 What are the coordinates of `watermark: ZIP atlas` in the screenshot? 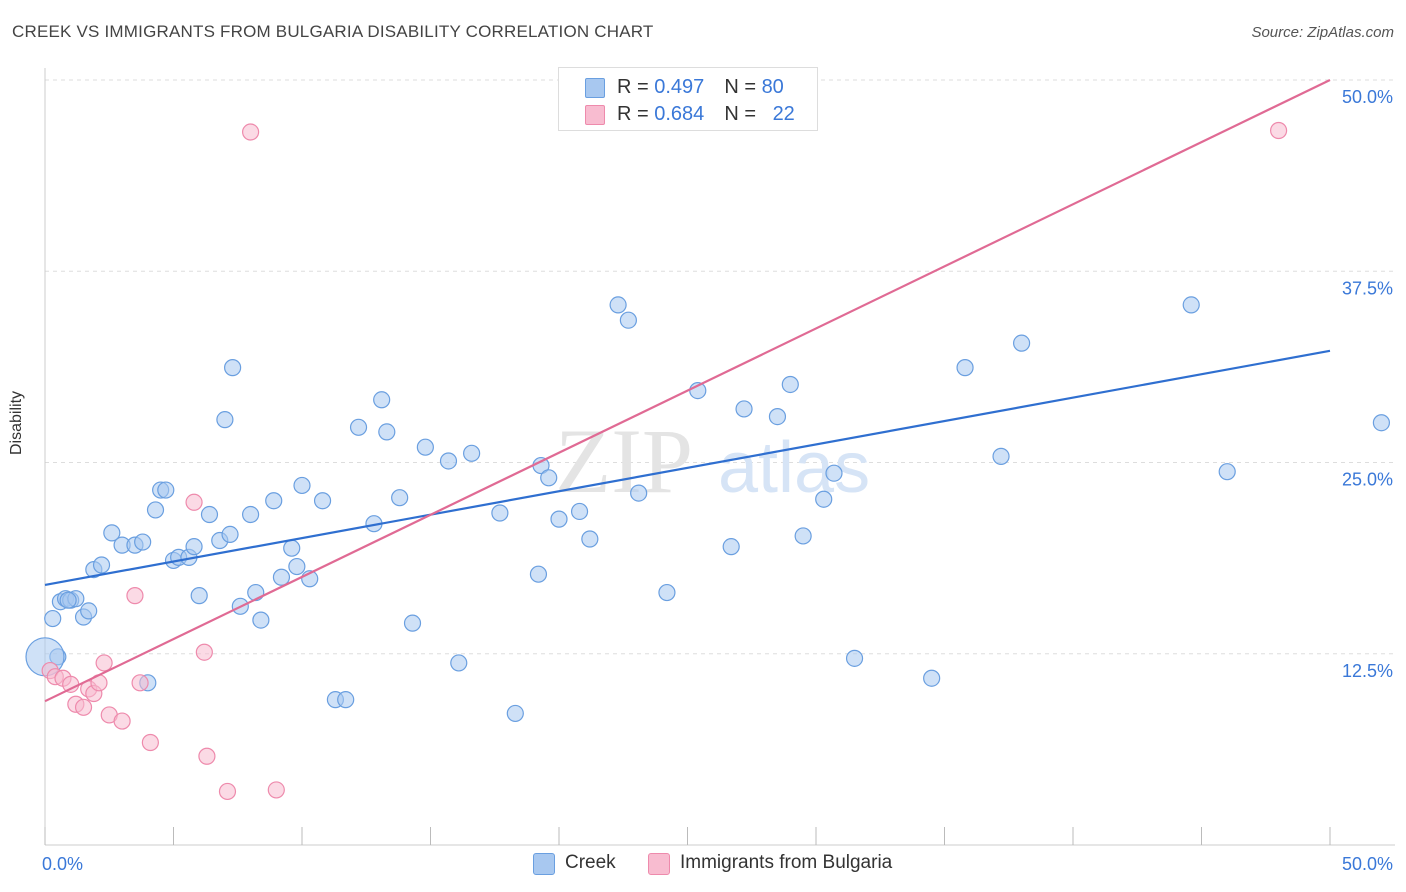 It's located at (712, 461).